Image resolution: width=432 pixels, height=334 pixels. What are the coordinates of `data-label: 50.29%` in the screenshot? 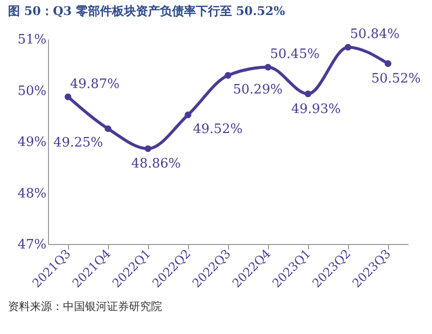 It's located at (258, 90).